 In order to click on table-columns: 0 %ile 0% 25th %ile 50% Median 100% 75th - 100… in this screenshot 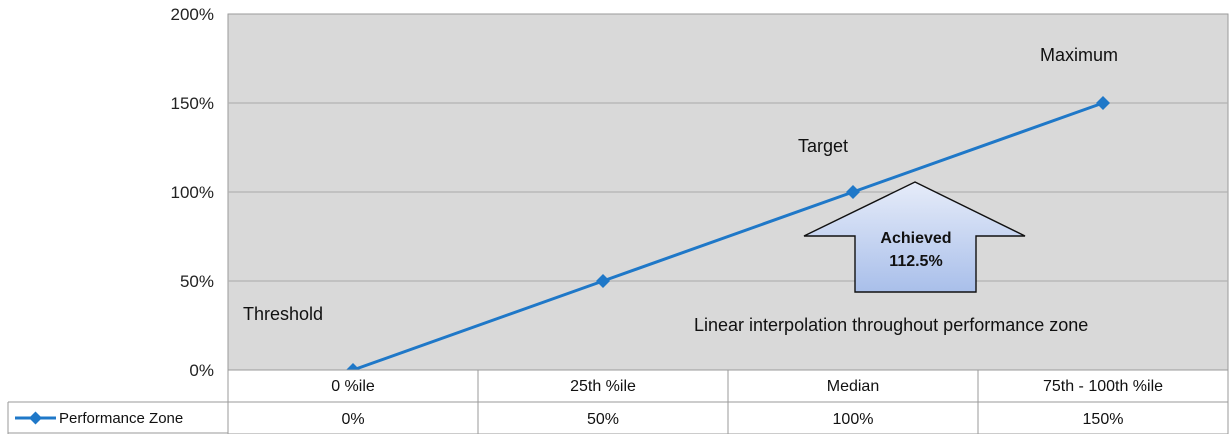, I will do `click(747, 402)`.